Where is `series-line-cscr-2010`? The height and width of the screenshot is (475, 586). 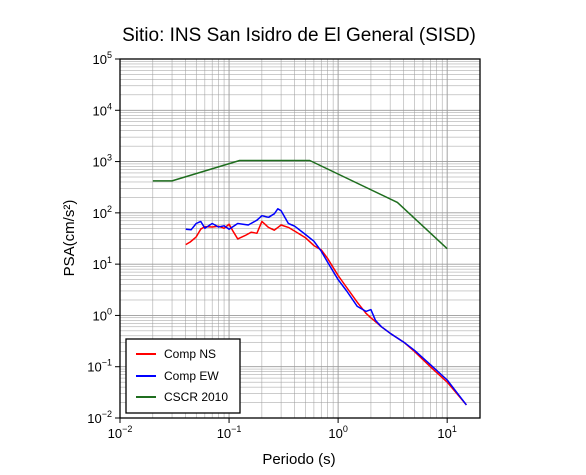 series-line-cscr-2010 is located at coordinates (300, 204).